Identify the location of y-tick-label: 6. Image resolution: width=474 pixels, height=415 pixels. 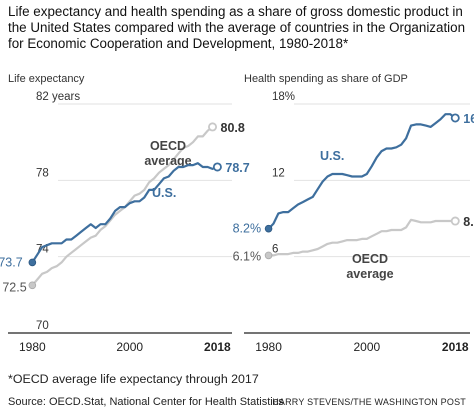
(275, 250).